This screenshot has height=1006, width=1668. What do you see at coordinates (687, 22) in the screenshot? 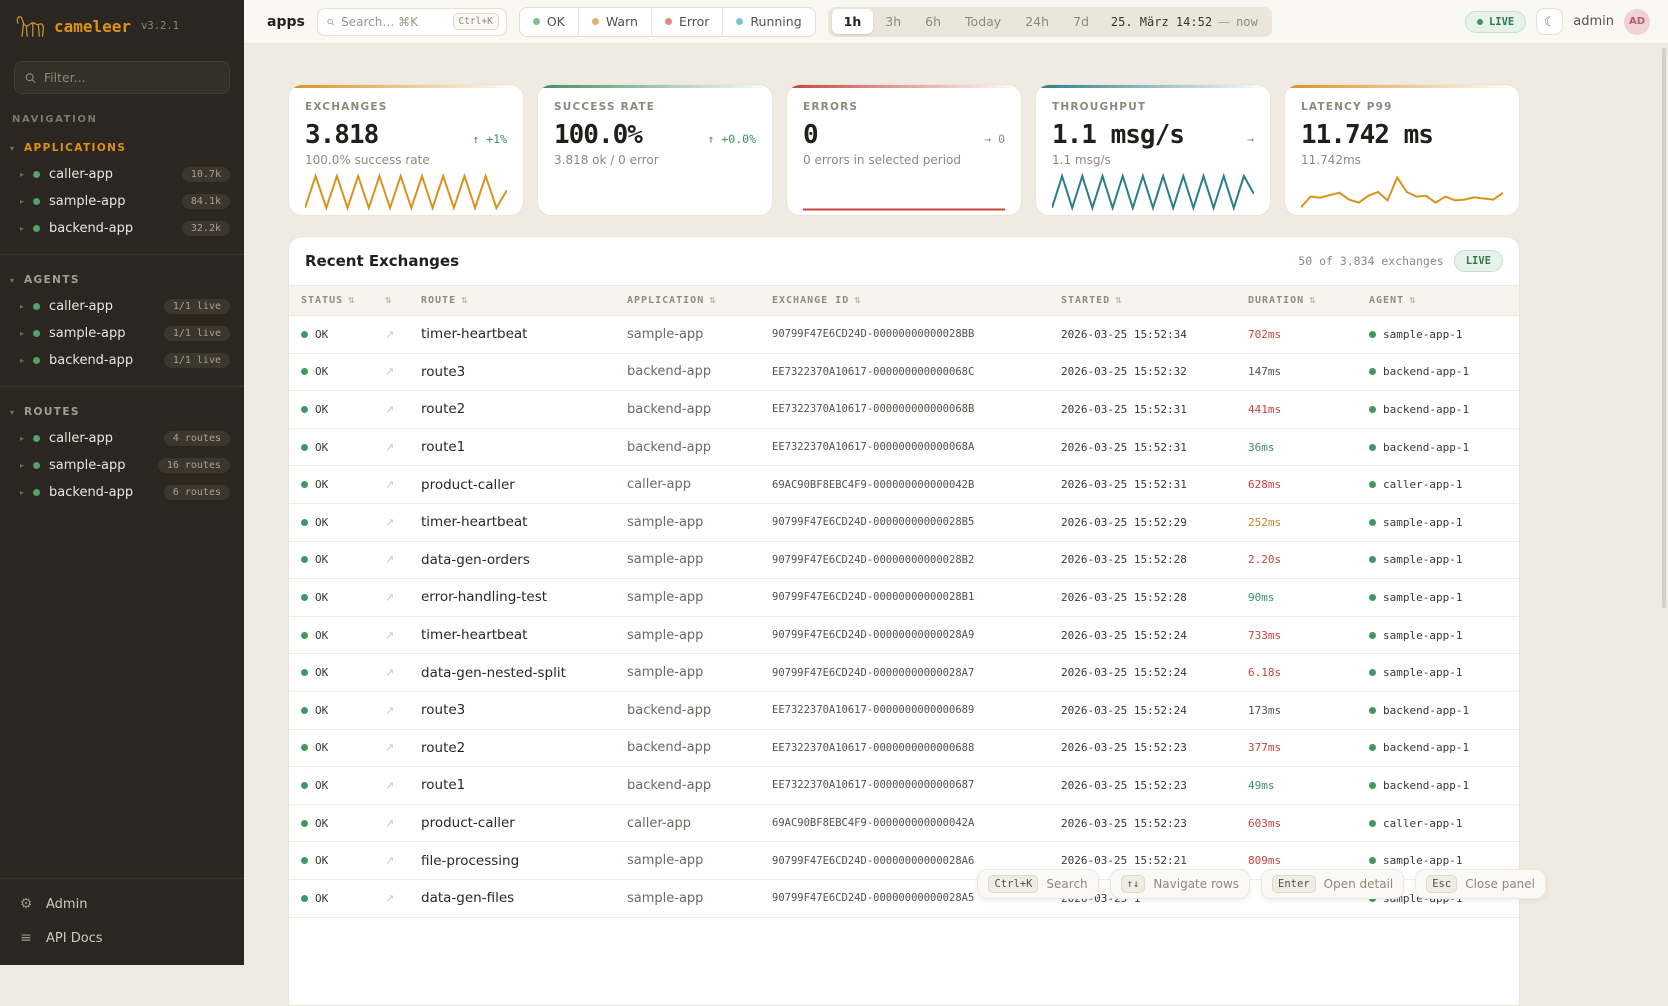
I see `status-filter-error: Error` at bounding box center [687, 22].